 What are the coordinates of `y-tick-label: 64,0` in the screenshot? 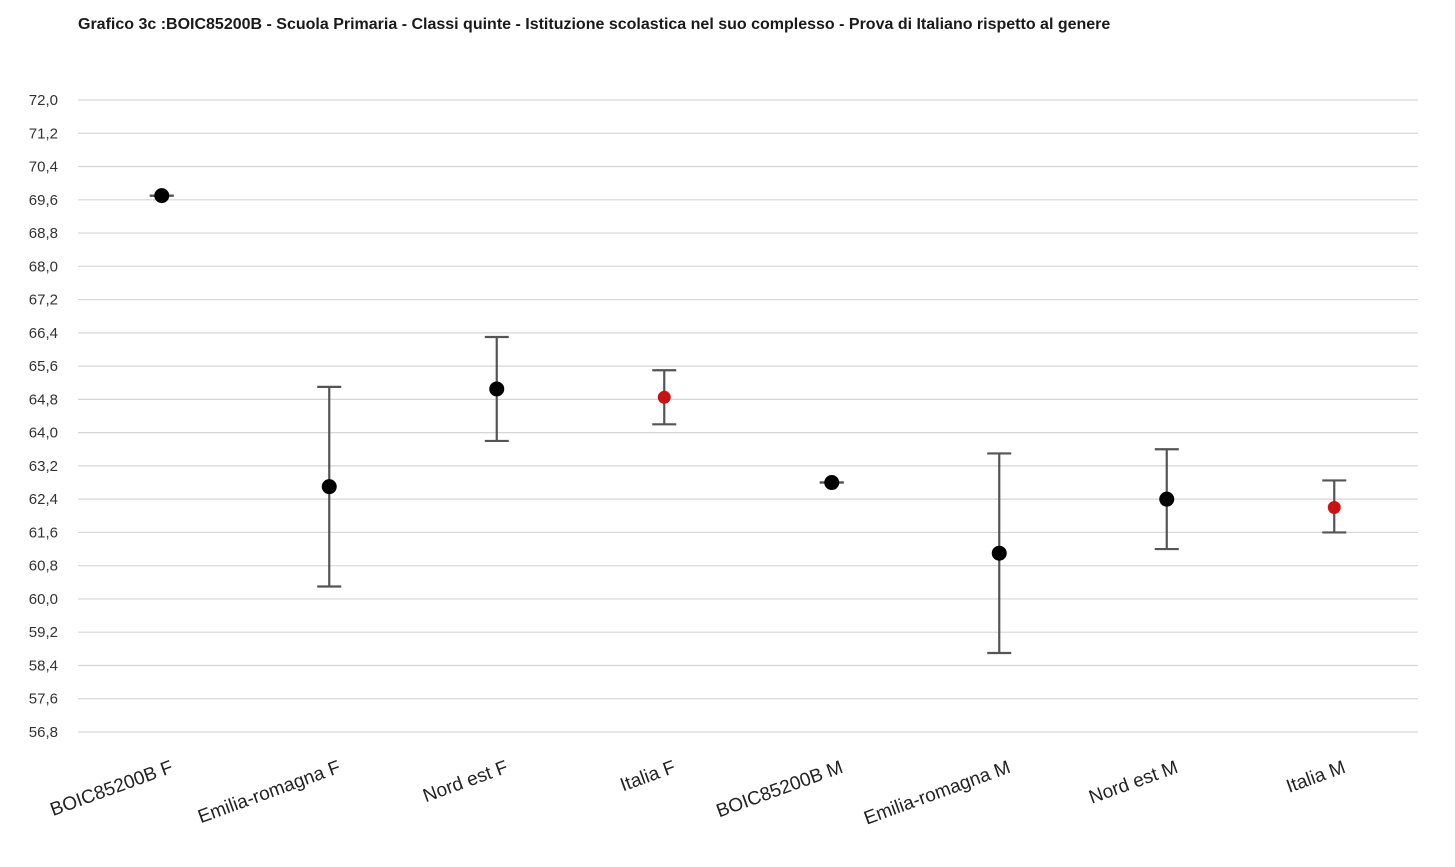 It's located at (43, 433).